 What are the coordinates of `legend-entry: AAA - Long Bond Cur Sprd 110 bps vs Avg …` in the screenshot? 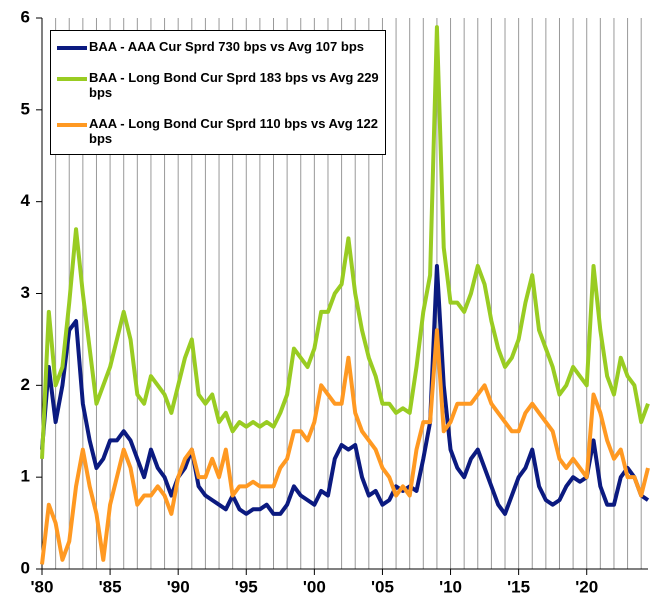 It's located at (218, 131).